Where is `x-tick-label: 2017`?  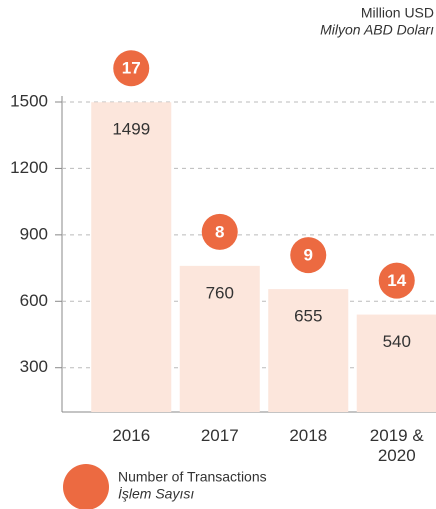 x-tick-label: 2017 is located at coordinates (219, 435).